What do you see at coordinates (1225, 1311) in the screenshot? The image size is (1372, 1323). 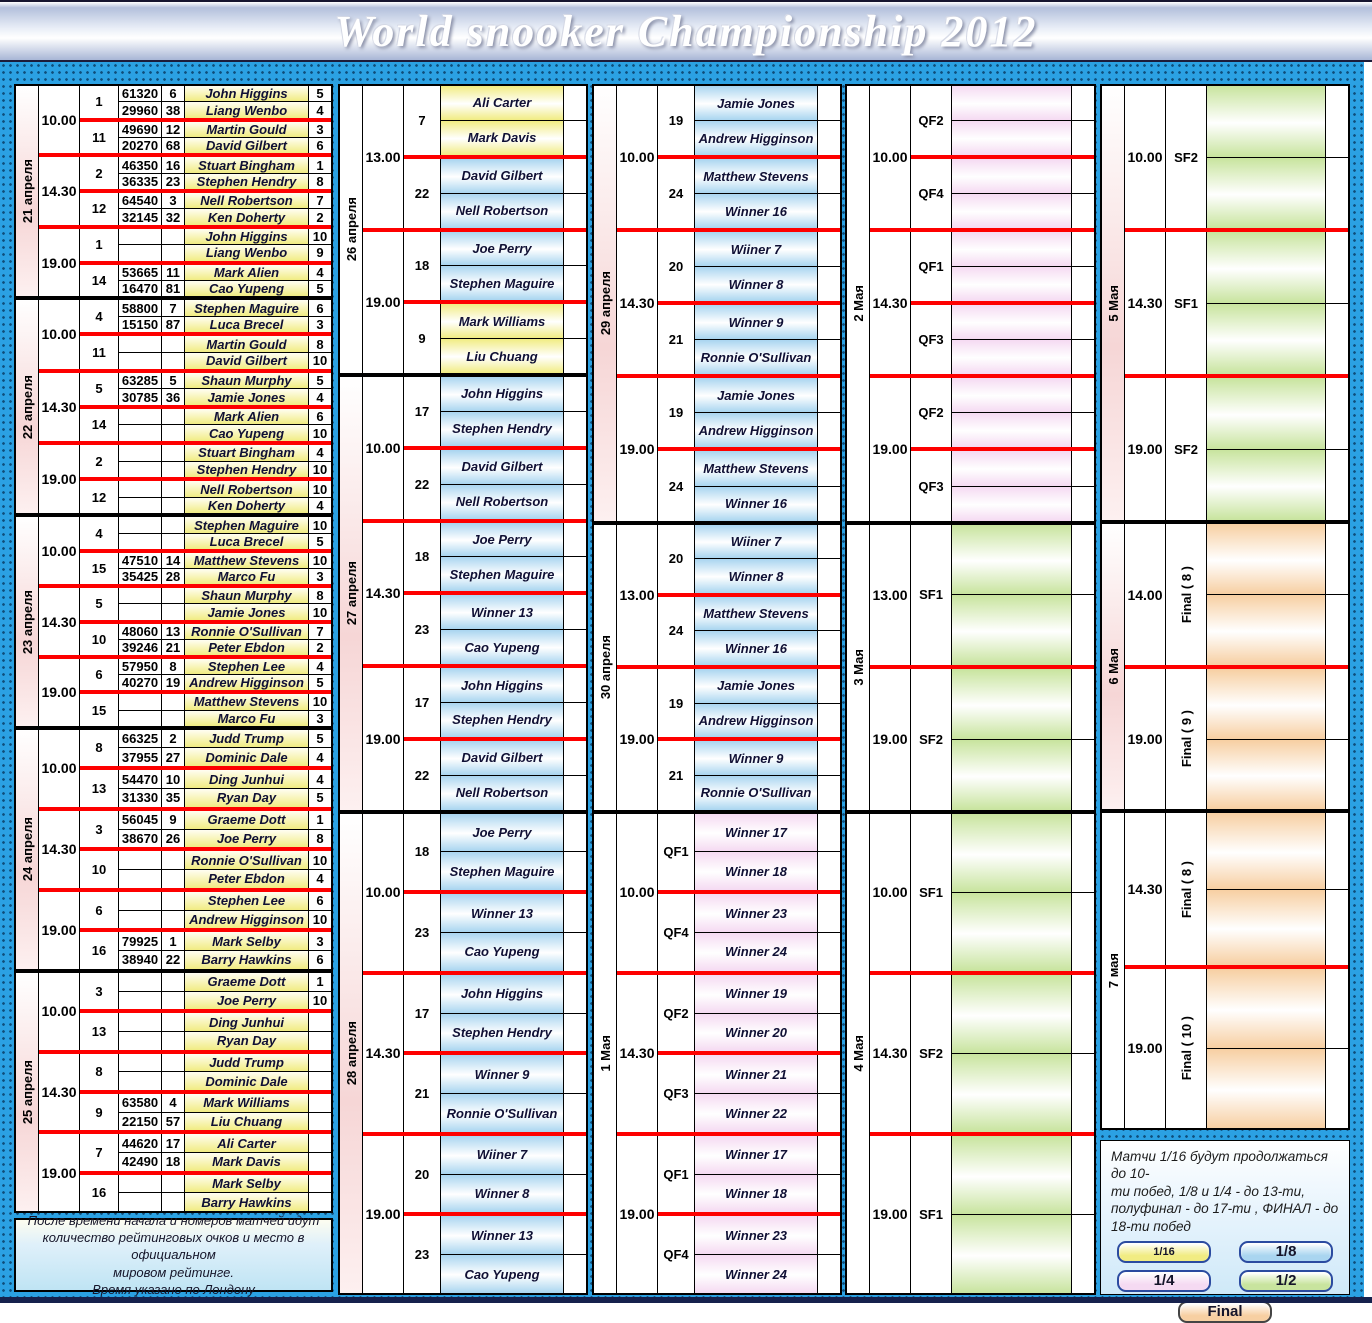 I see `legend-button-final: Final` at bounding box center [1225, 1311].